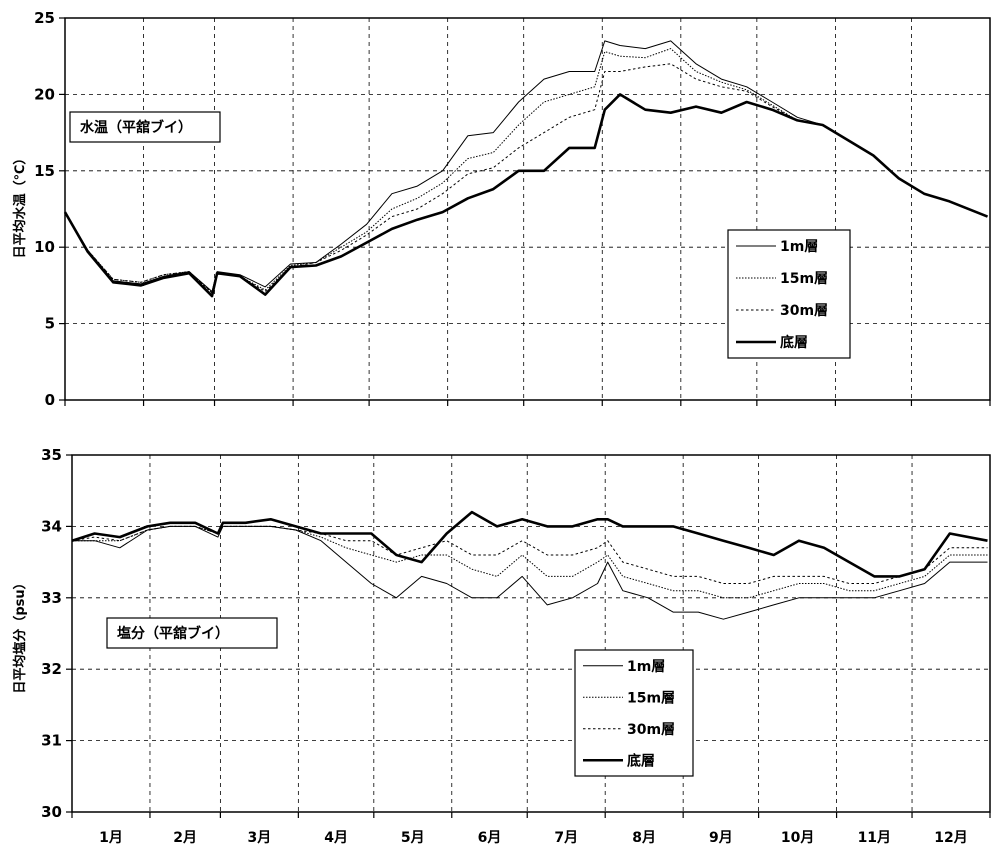 Image resolution: width=995 pixels, height=853 pixels. Describe the element at coordinates (950, 838) in the screenshot. I see `month-label-11: 12月` at that location.